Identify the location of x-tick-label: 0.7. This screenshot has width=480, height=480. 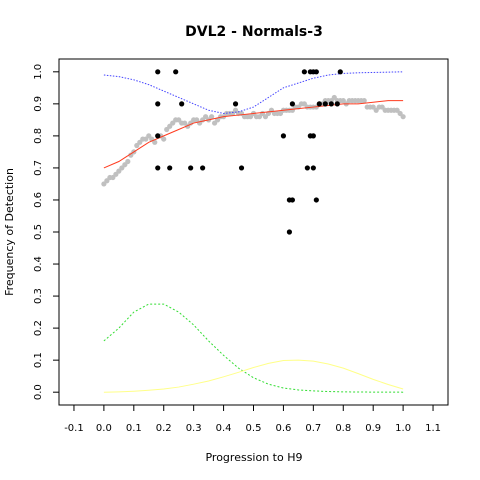
(313, 428).